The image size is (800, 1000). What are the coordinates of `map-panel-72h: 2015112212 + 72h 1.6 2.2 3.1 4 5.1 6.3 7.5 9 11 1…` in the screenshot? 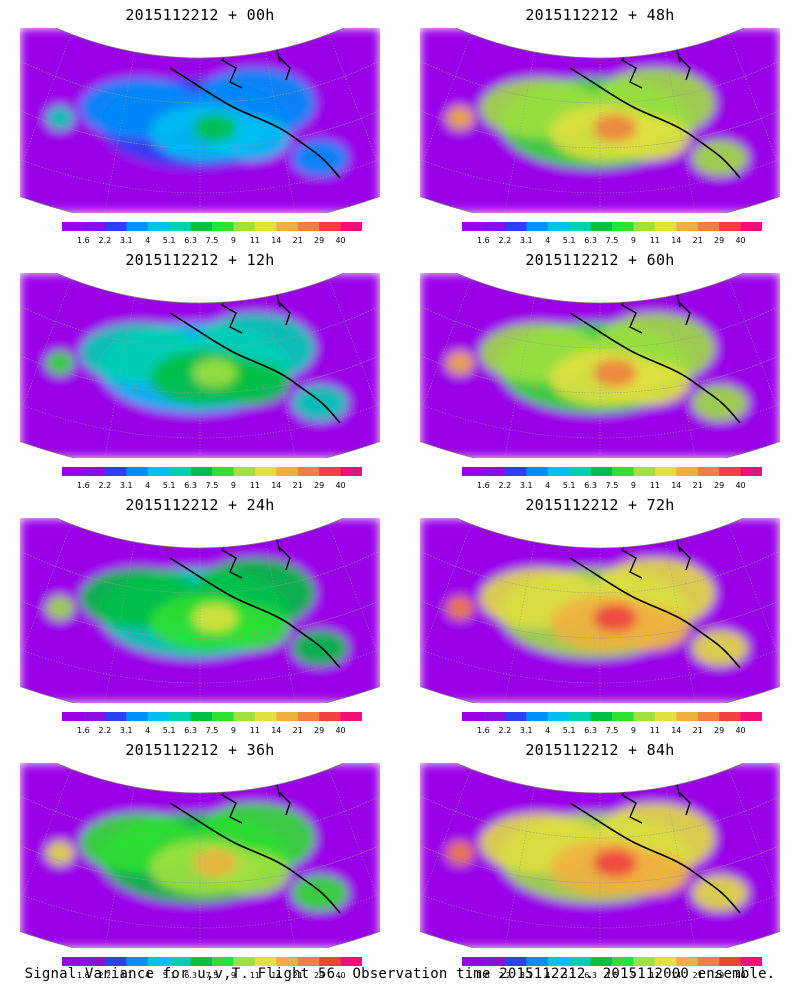 It's located at (600, 612).